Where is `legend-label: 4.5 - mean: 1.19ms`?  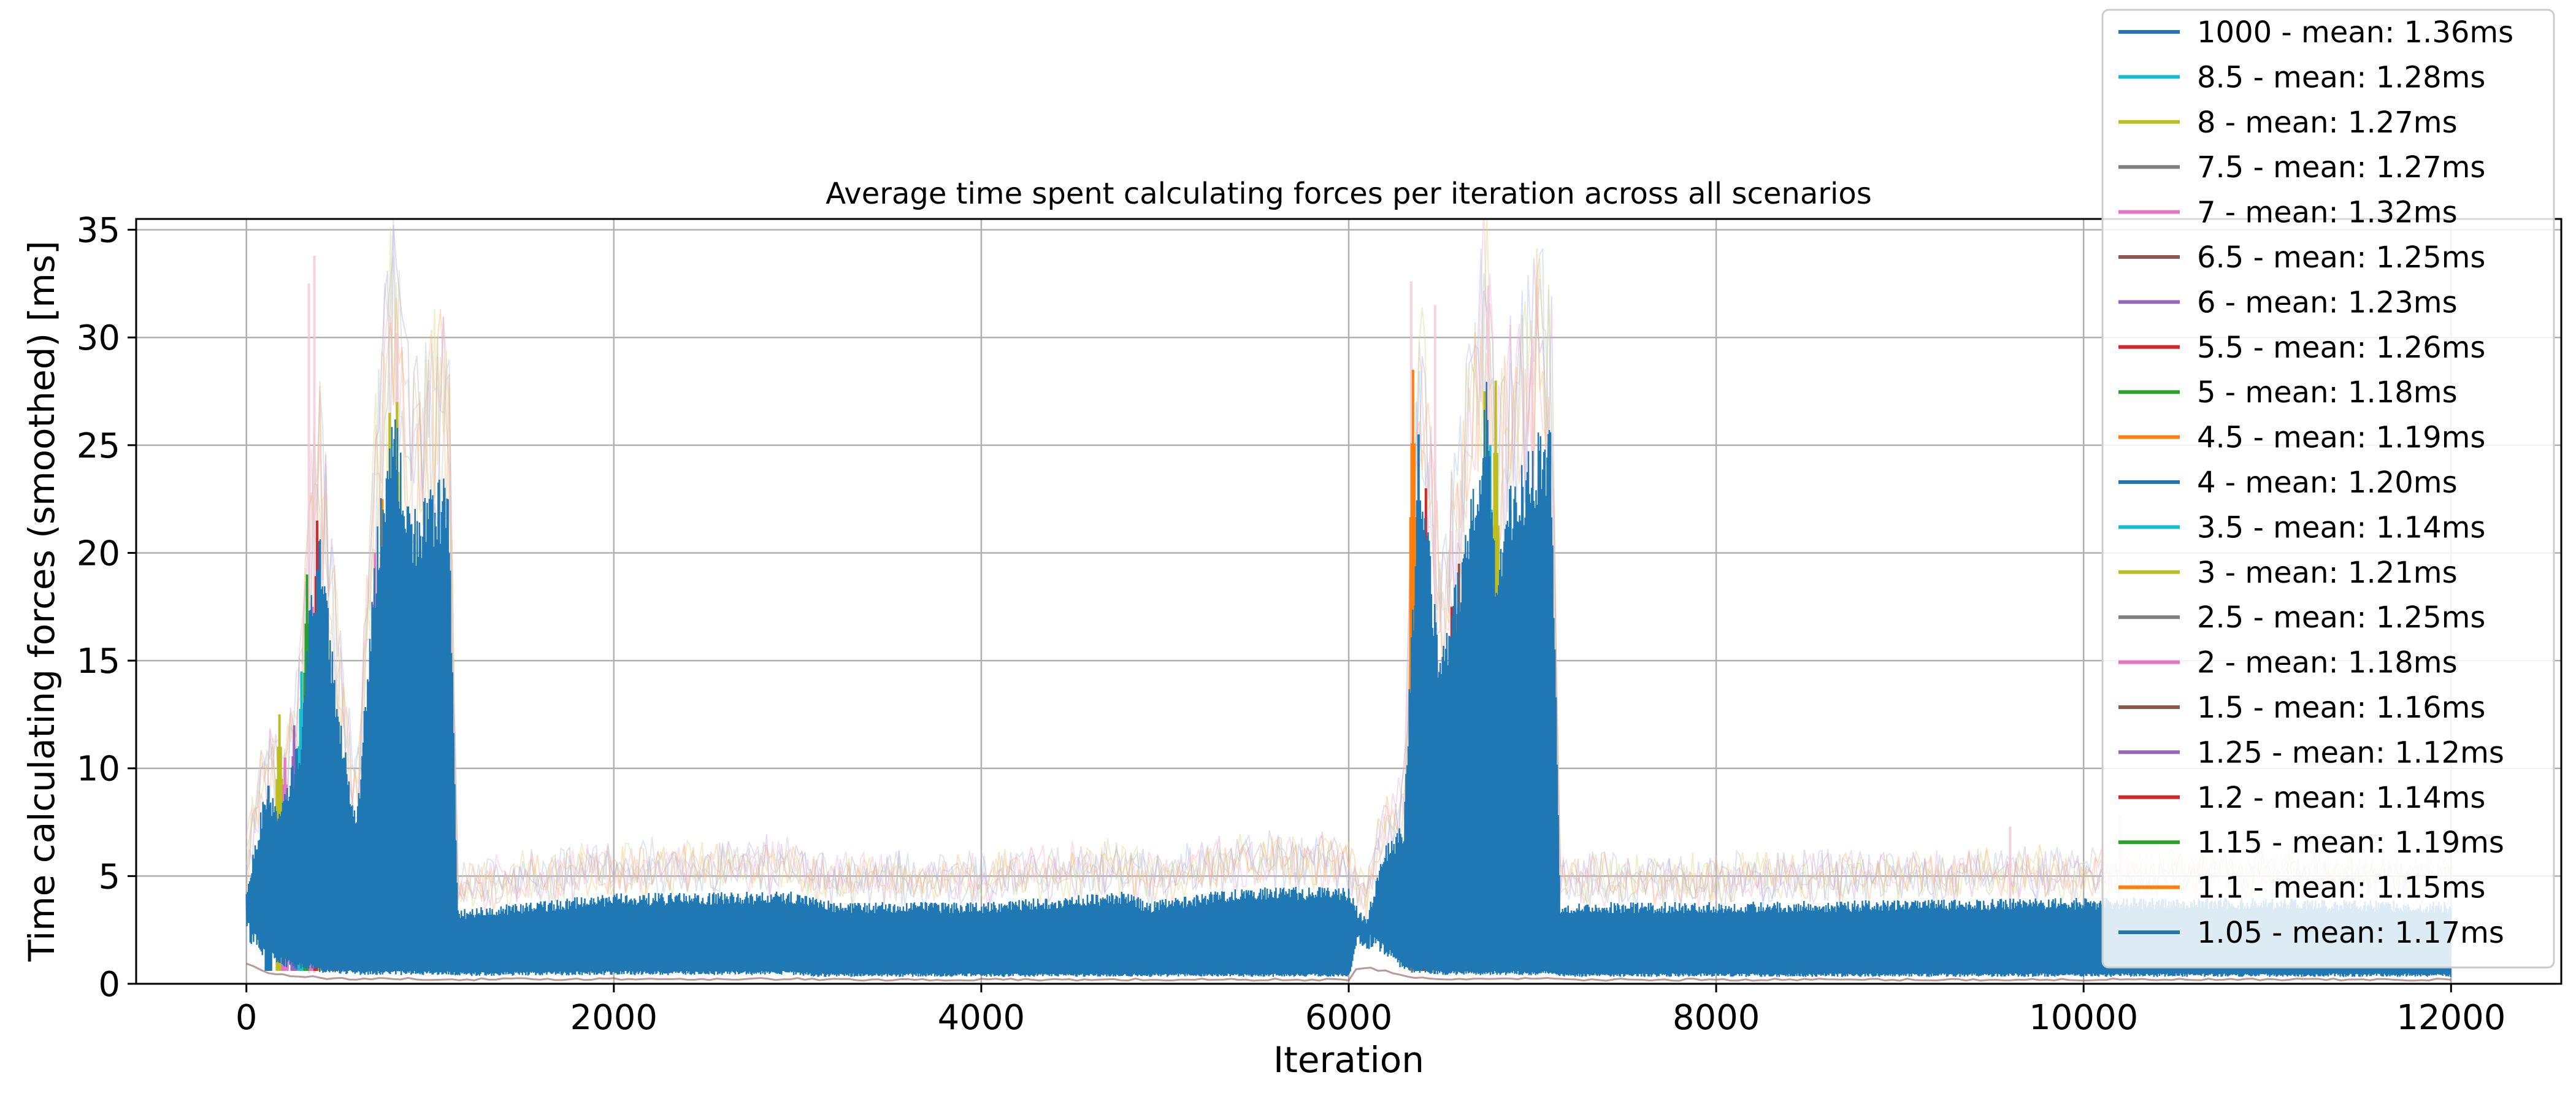
legend-label: 4.5 - mean: 1.19ms is located at coordinates (2341, 438).